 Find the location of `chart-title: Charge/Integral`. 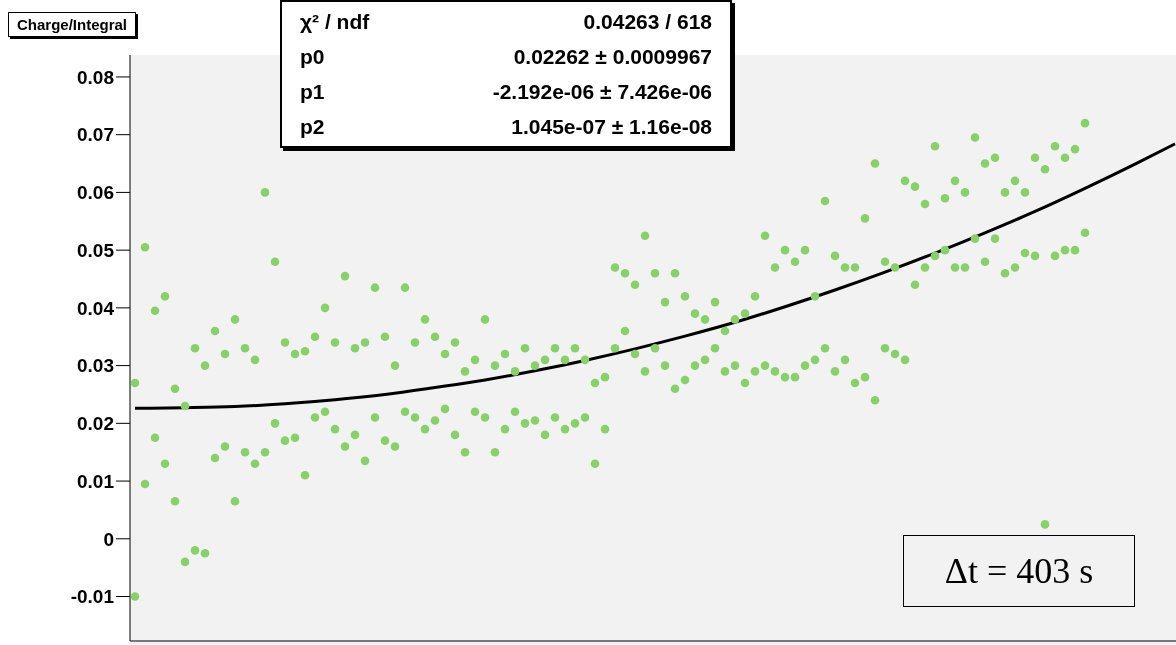

chart-title: Charge/Integral is located at coordinates (72, 24).